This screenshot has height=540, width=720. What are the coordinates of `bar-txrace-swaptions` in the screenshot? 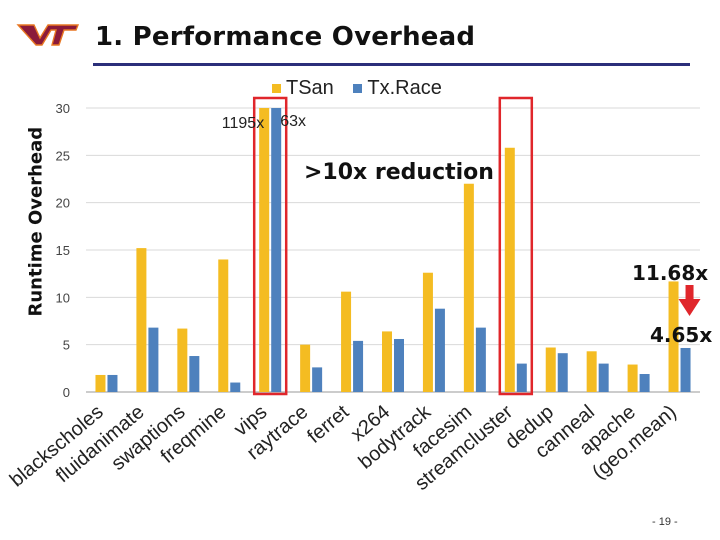 It's located at (194, 374).